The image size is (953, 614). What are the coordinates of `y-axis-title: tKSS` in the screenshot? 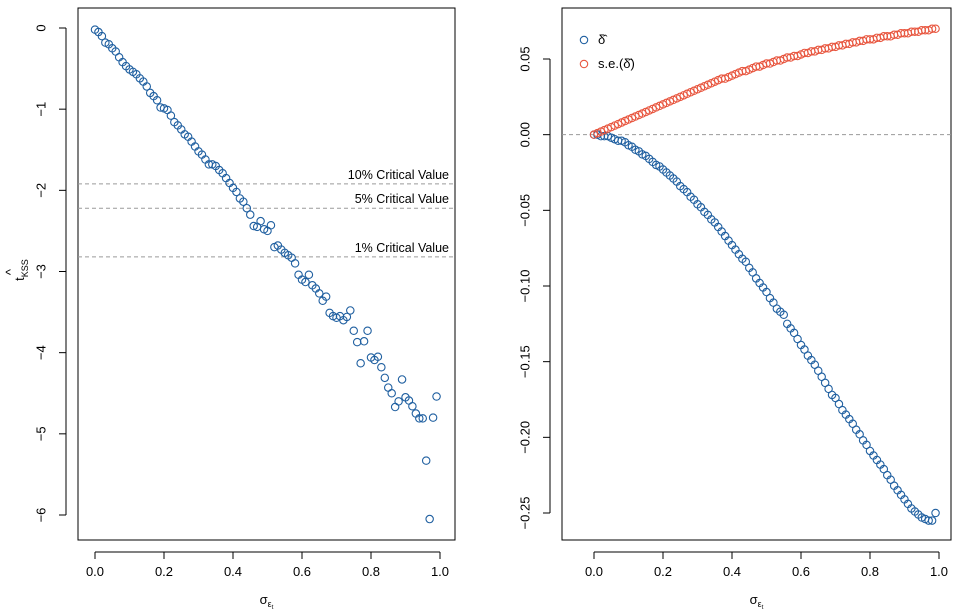 It's located at (21, 270).